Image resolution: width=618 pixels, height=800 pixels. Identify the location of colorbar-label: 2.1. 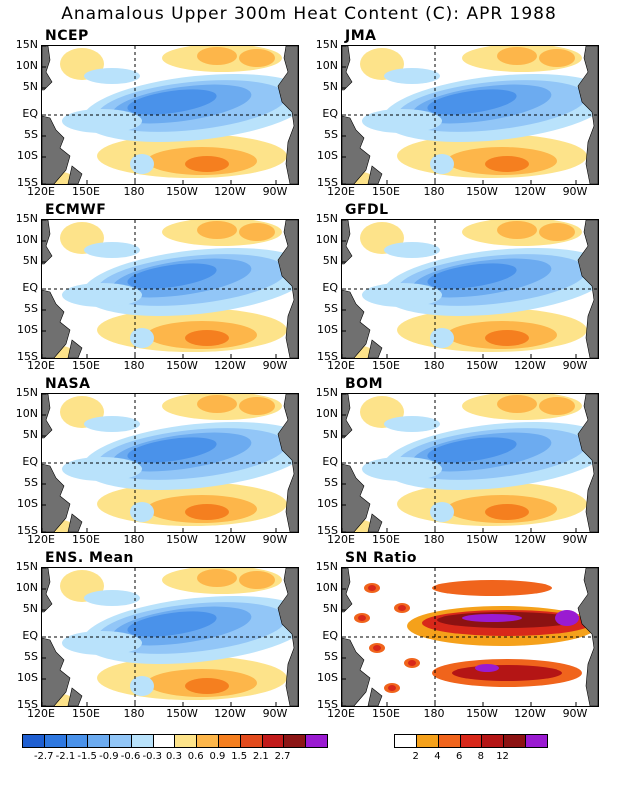
(260, 756).